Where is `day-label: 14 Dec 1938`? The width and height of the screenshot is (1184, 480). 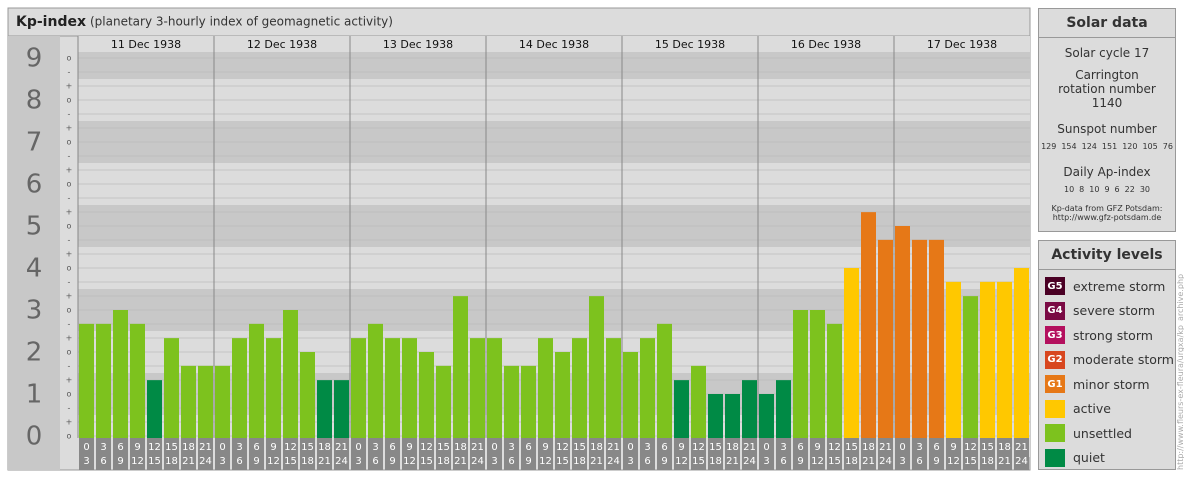
day-label: 14 Dec 1938 is located at coordinates (554, 44).